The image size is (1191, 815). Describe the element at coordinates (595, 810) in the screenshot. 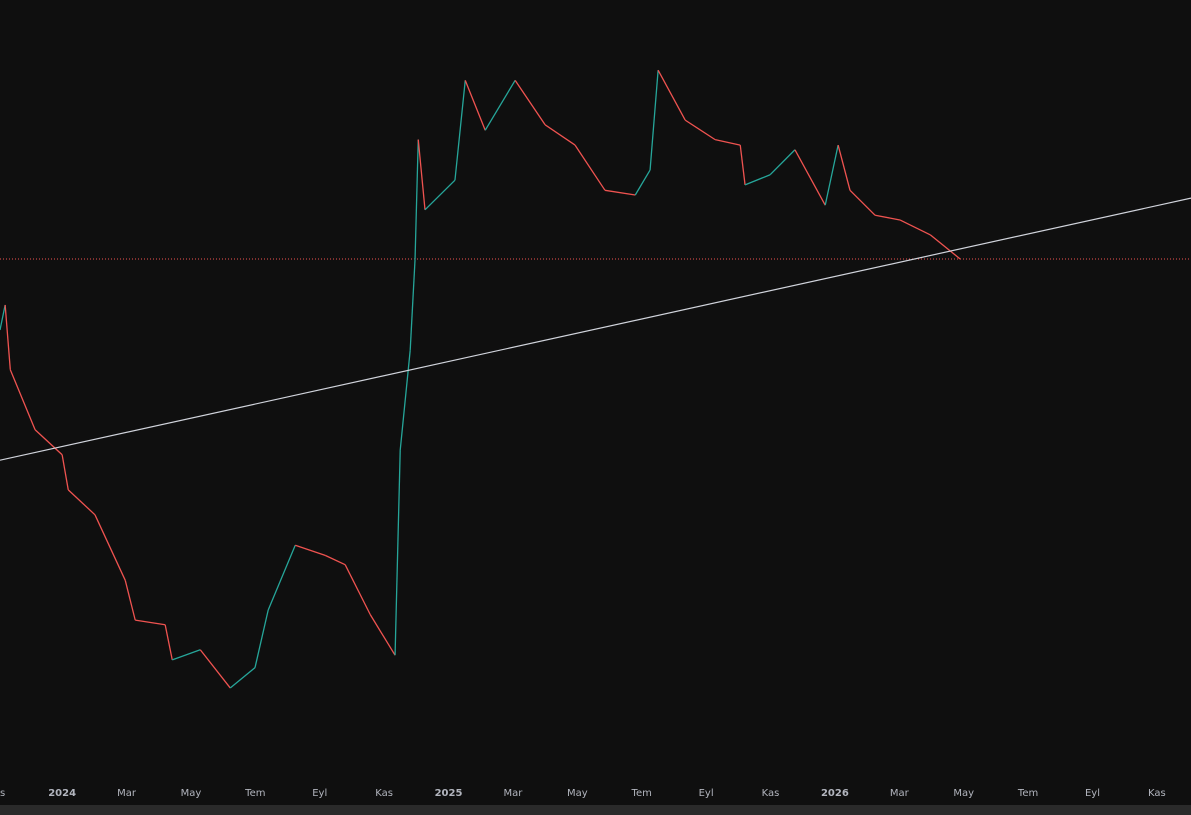

I see `bottom-bar` at that location.